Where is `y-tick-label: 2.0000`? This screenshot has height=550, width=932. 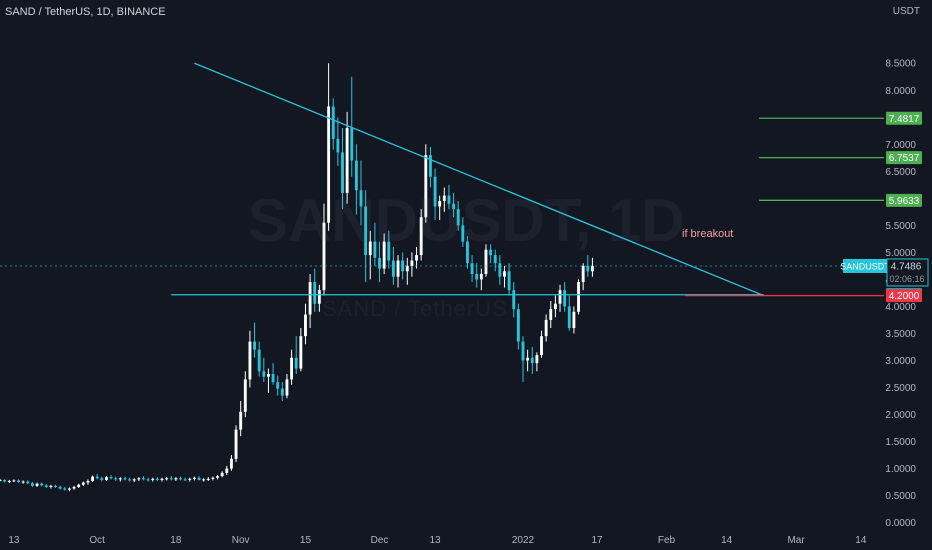 y-tick-label: 2.0000 is located at coordinates (900, 415).